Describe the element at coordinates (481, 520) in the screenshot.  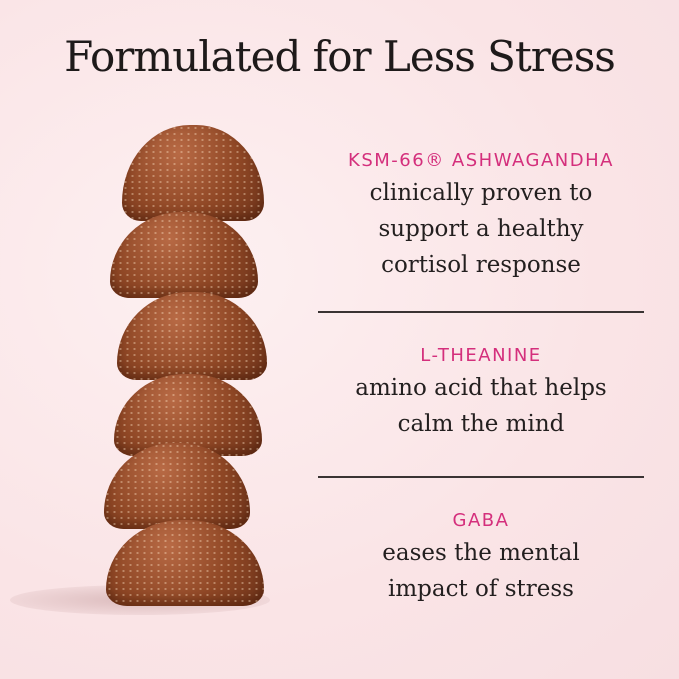
I see `ingredient-name: GABA` at that location.